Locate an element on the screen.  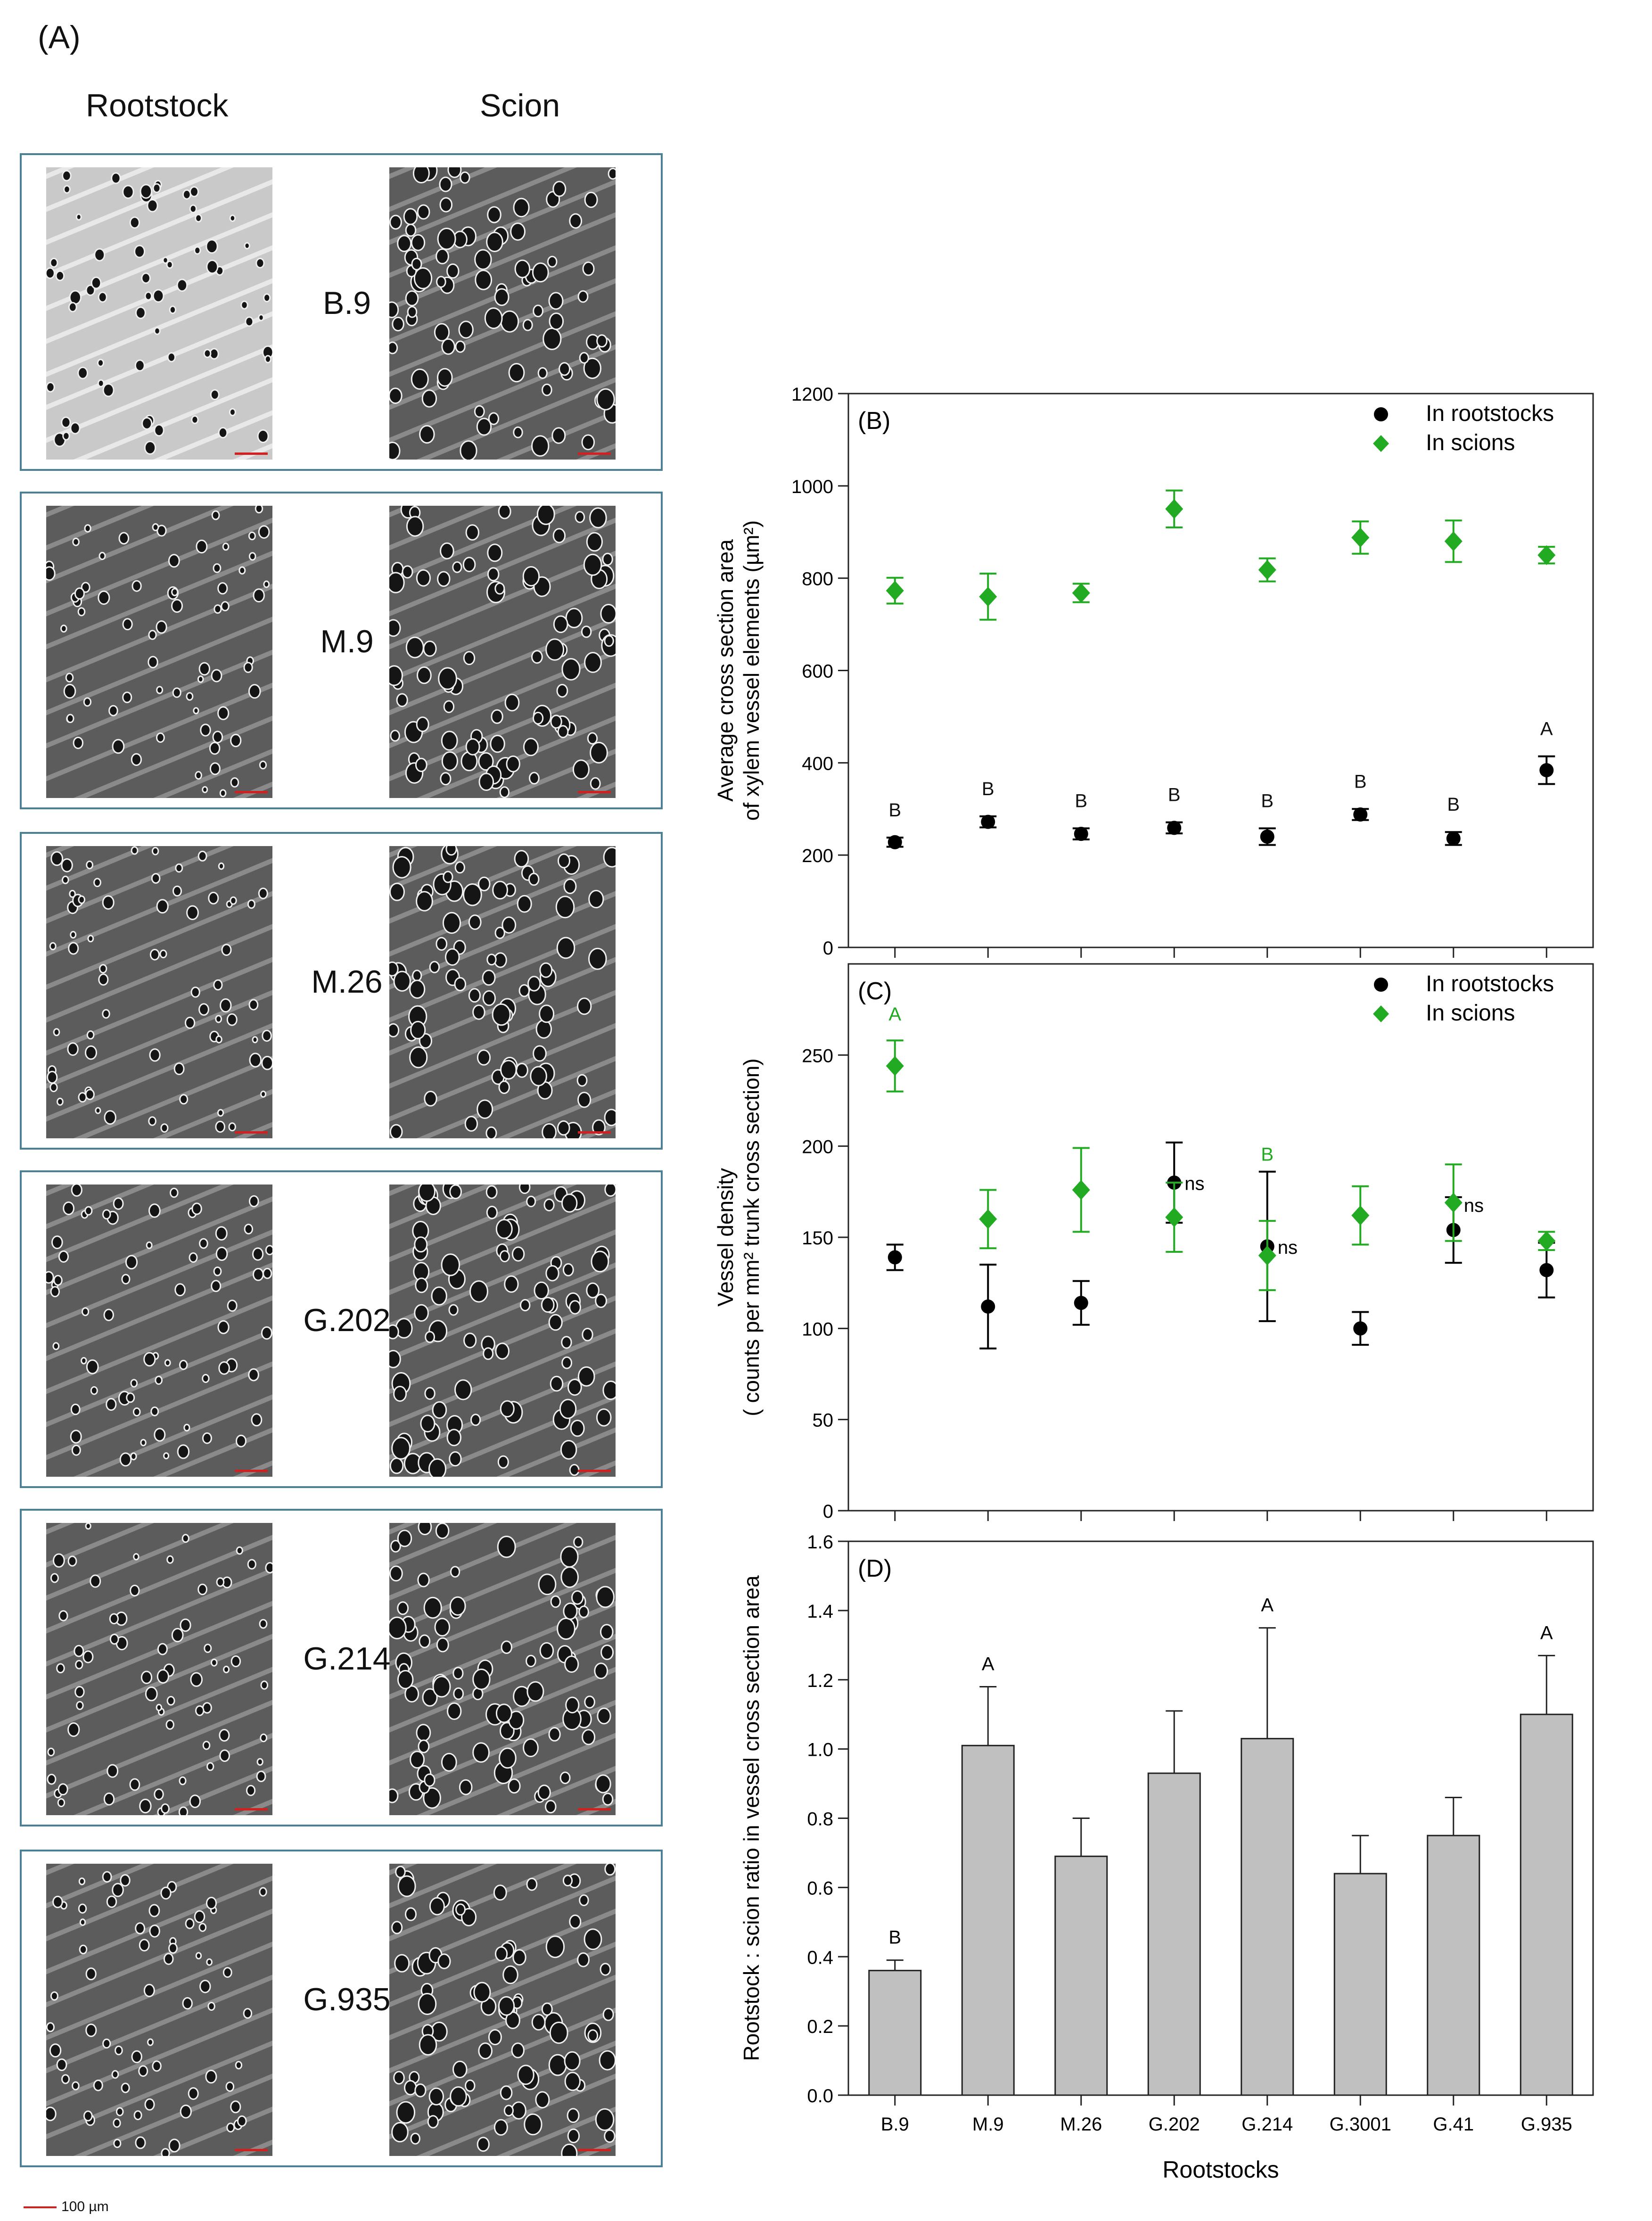
y-tick-label: 1.6 is located at coordinates (820, 1542).